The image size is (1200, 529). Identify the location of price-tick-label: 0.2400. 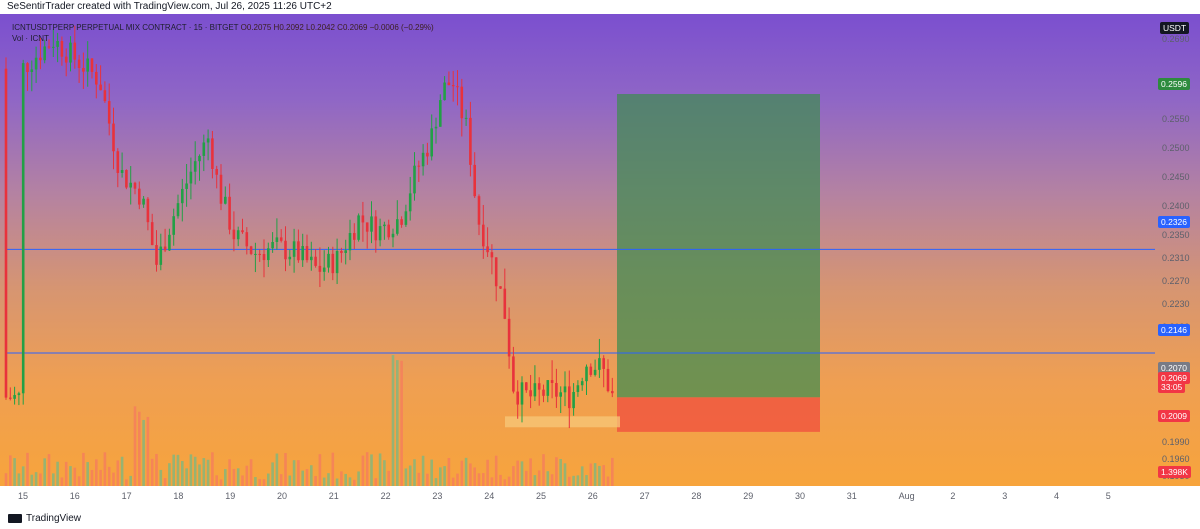
(1176, 205).